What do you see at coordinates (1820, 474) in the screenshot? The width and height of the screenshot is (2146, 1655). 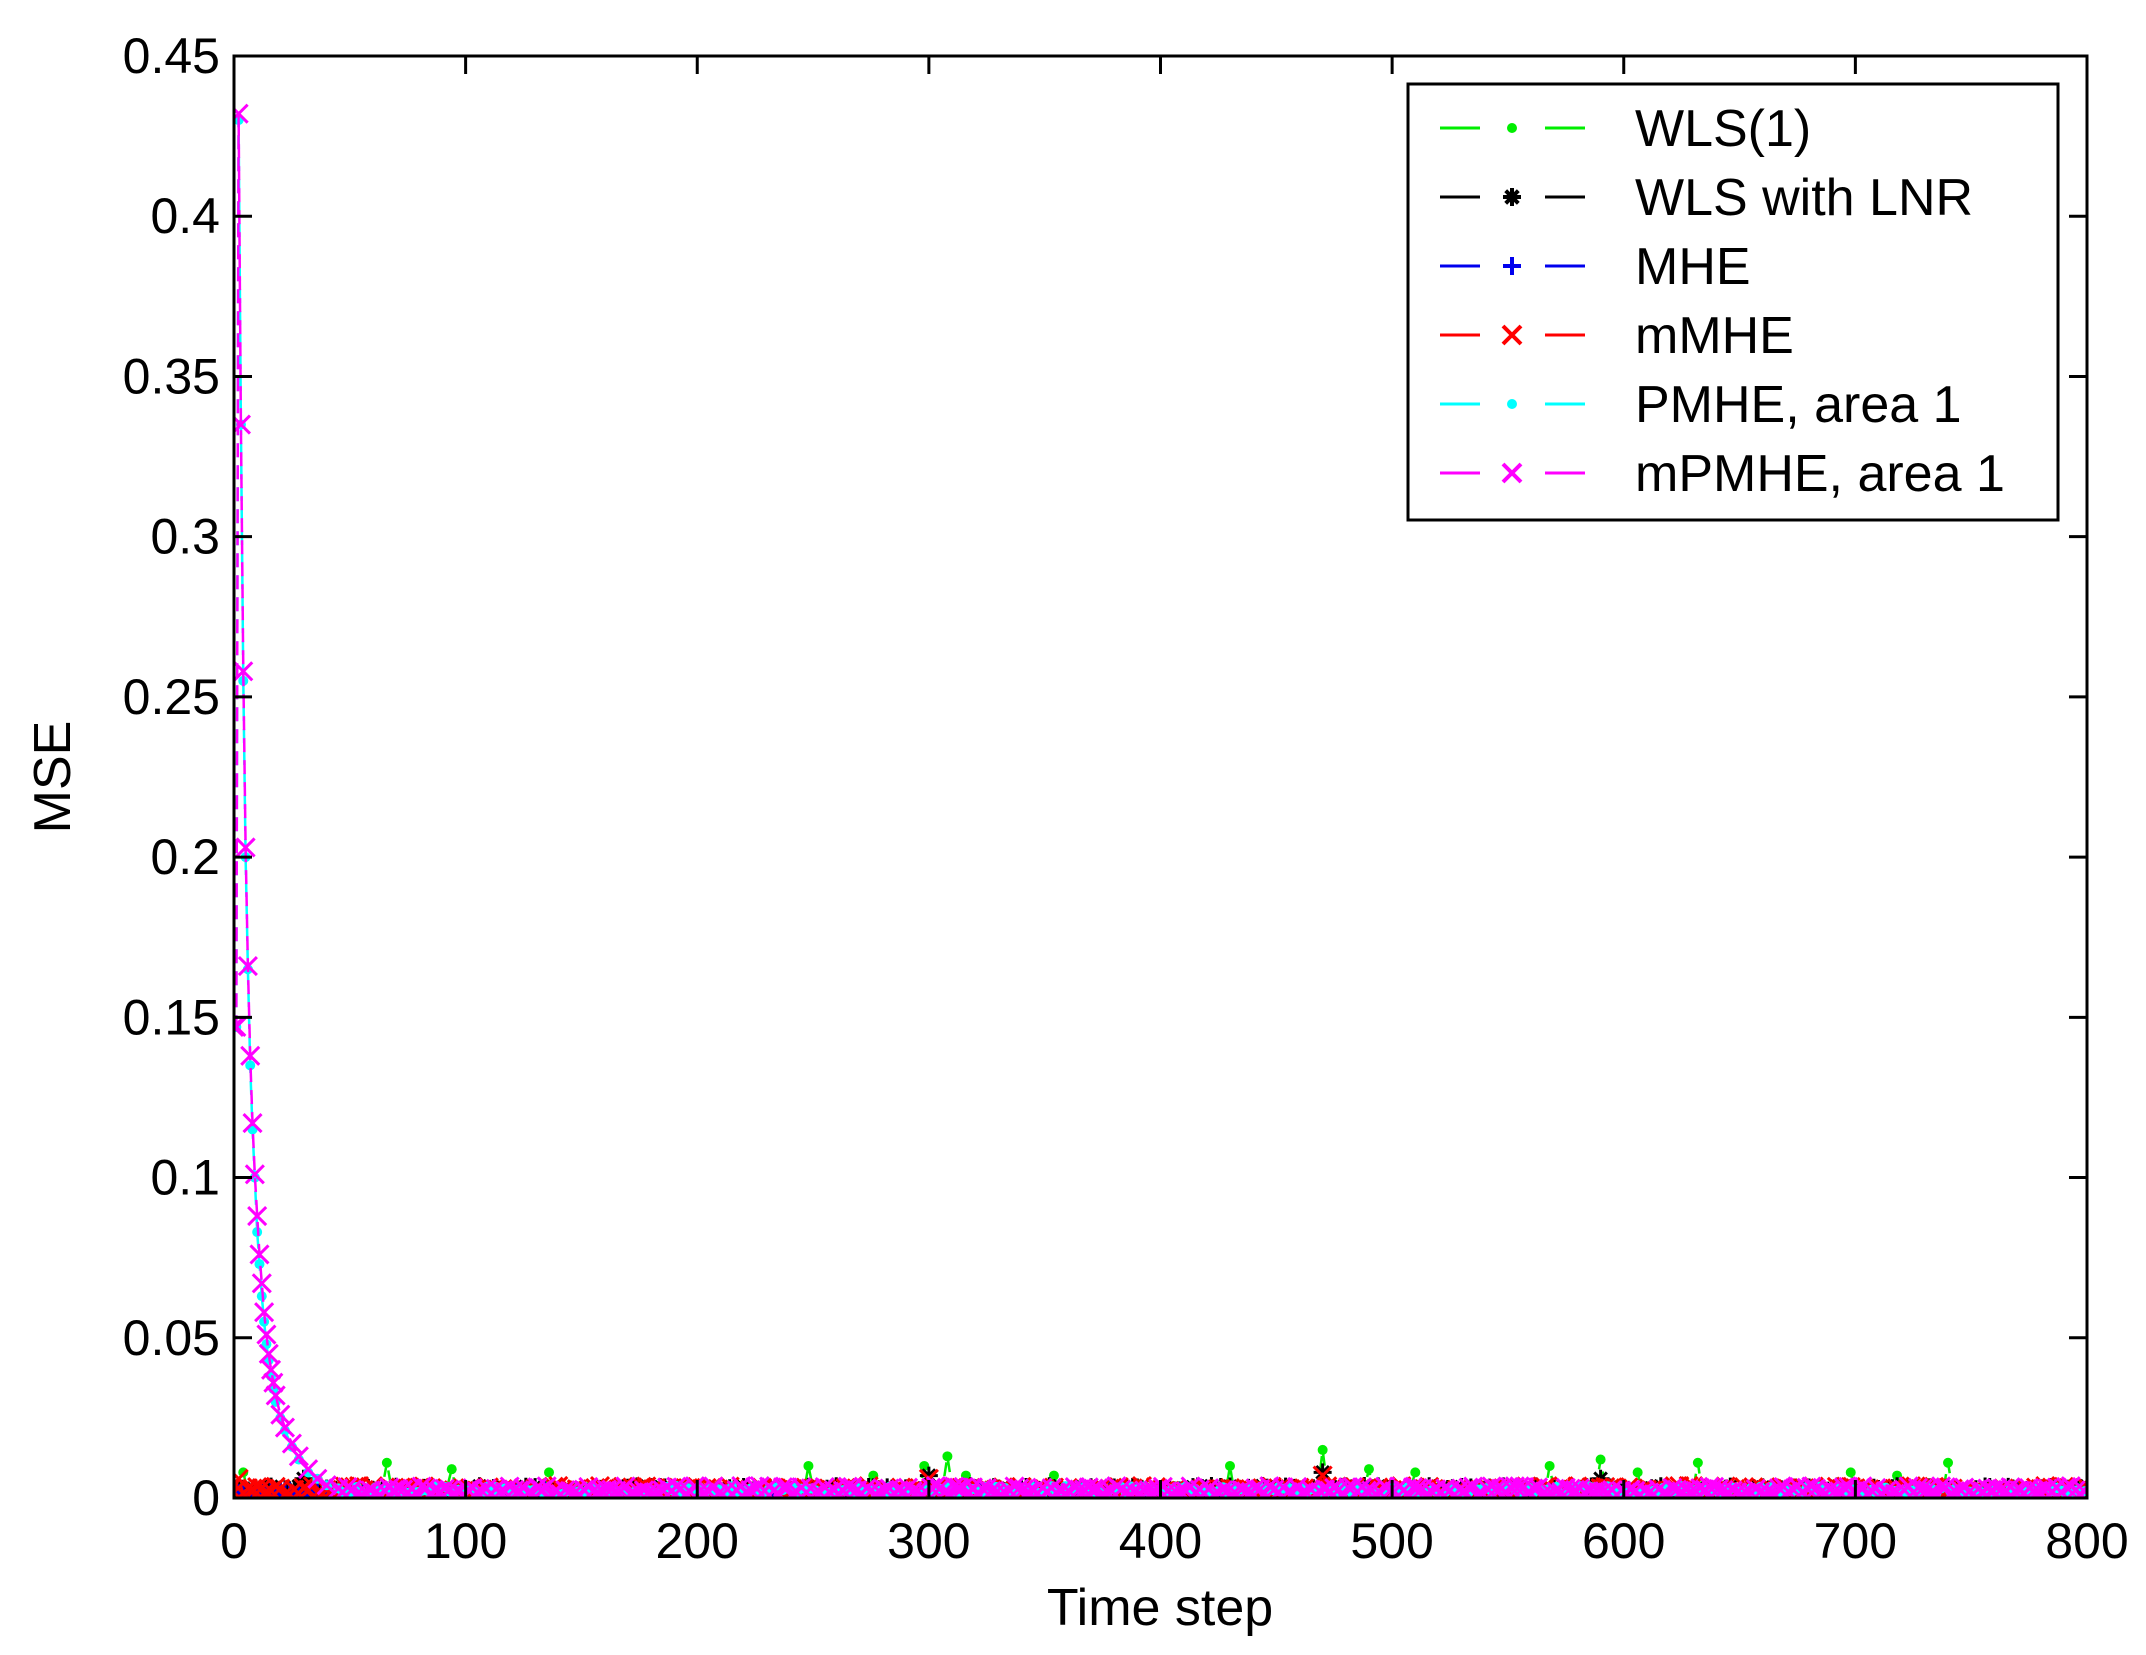 I see `legend-label: mPMHE, area 1` at bounding box center [1820, 474].